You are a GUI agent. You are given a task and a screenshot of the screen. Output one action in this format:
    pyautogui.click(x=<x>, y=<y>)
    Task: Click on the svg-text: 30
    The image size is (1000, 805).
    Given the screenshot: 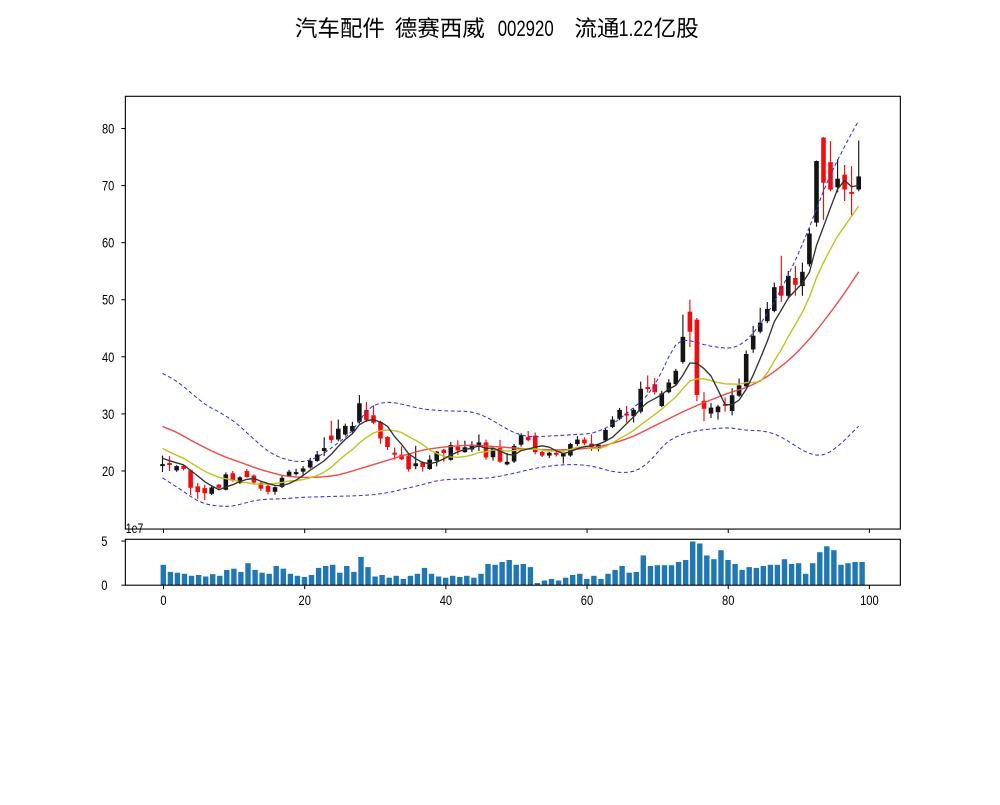 What is the action you would take?
    pyautogui.click(x=108, y=415)
    